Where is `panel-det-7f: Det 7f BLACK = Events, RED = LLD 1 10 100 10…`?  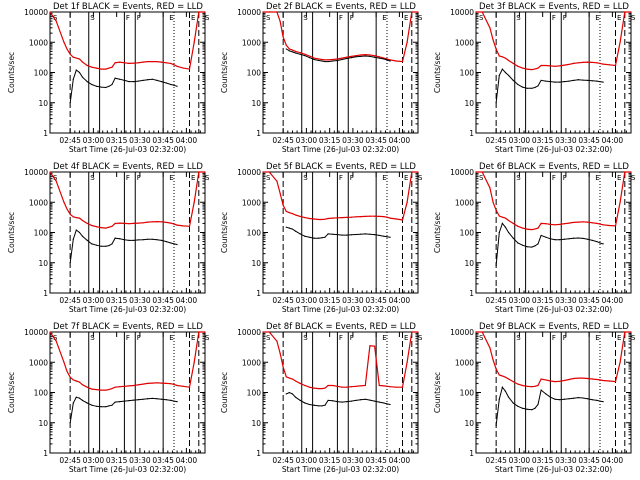
panel-det-7f: Det 7f BLACK = Events, RED = LLD 1 10 100 10… is located at coordinates (108, 398).